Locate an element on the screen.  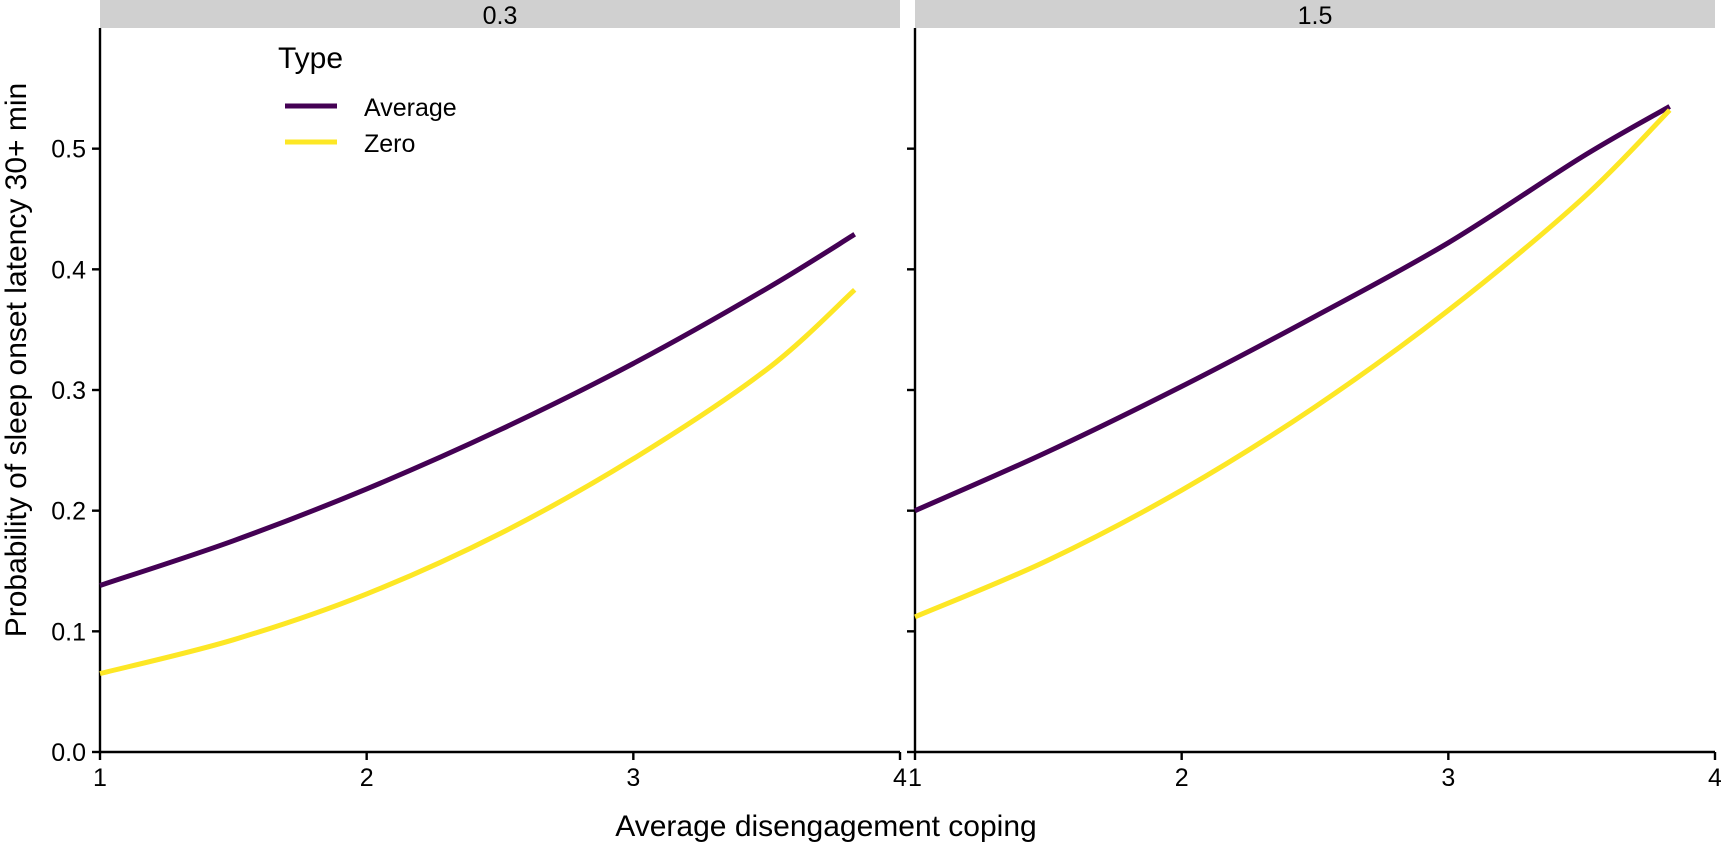
facet-strip-label: 0.3 is located at coordinates (500, 16).